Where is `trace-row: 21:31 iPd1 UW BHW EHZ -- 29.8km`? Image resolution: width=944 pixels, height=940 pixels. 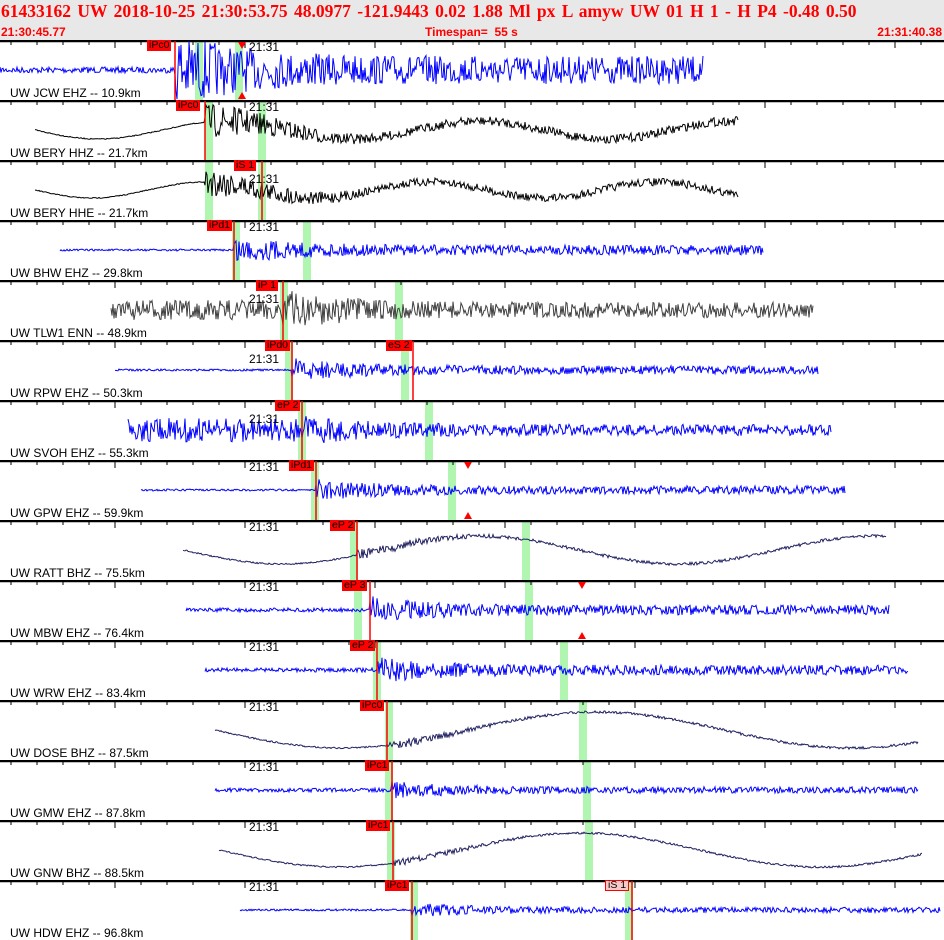
trace-row: 21:31 iPd1 UW BHW EHZ -- 29.8km is located at coordinates (472, 250).